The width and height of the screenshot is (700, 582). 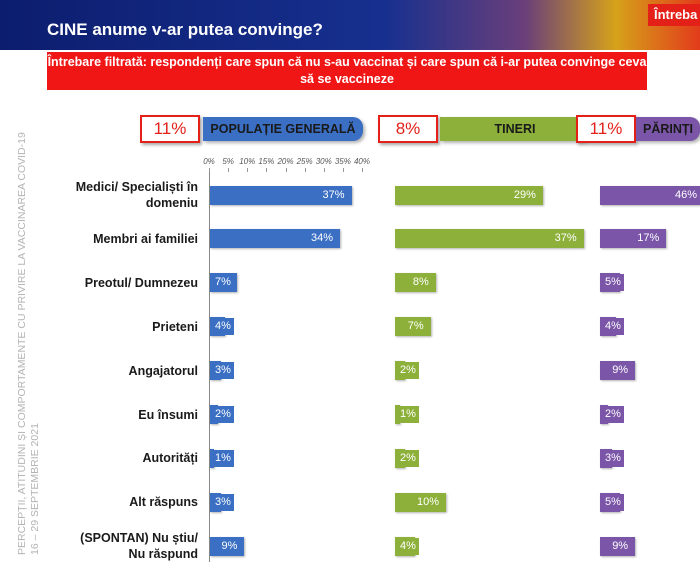 I want to click on category-label: Eu însumi, so click(x=168, y=414).